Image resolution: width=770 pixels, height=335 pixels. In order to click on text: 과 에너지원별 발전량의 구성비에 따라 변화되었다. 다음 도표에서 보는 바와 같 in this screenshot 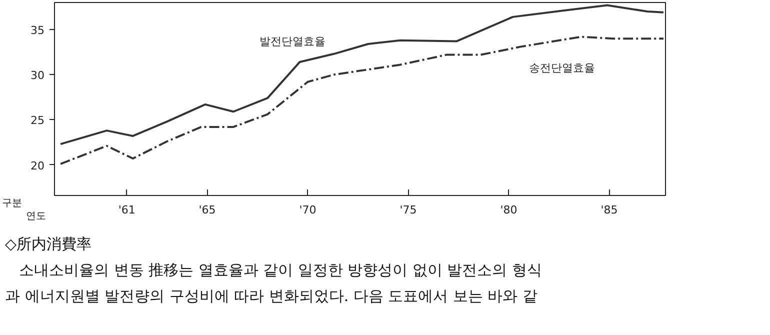, I will do `click(271, 296)`.